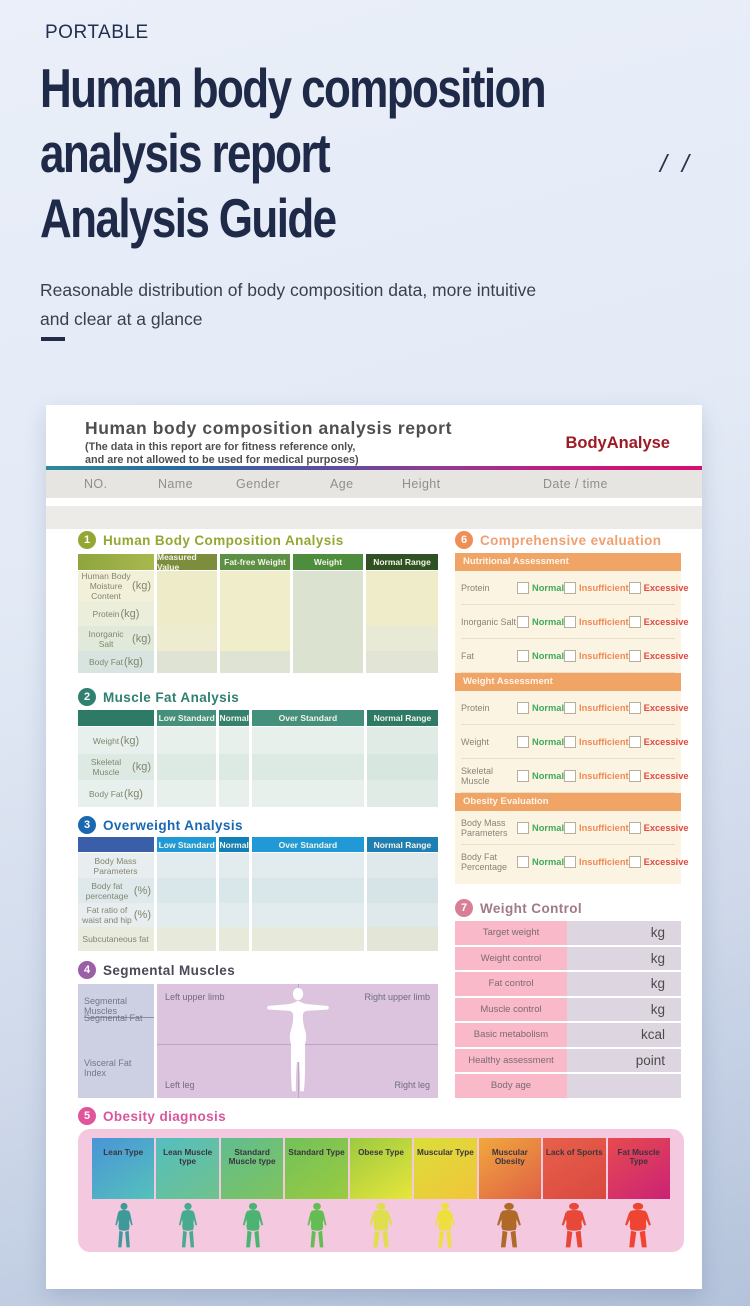 Image resolution: width=750 pixels, height=1306 pixels. What do you see at coordinates (511, 1086) in the screenshot?
I see `weight-control-label: Body age` at bounding box center [511, 1086].